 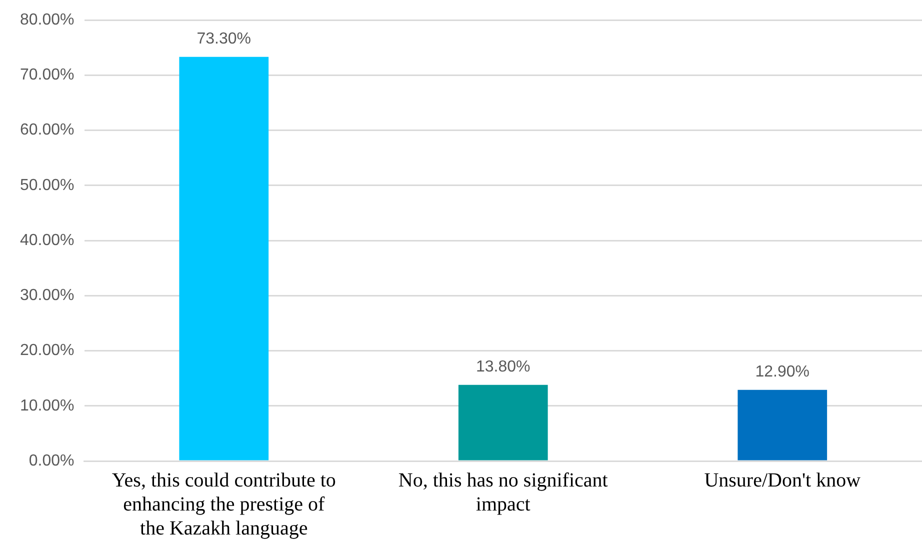 What do you see at coordinates (503, 367) in the screenshot?
I see `data-label: 13.80%` at bounding box center [503, 367].